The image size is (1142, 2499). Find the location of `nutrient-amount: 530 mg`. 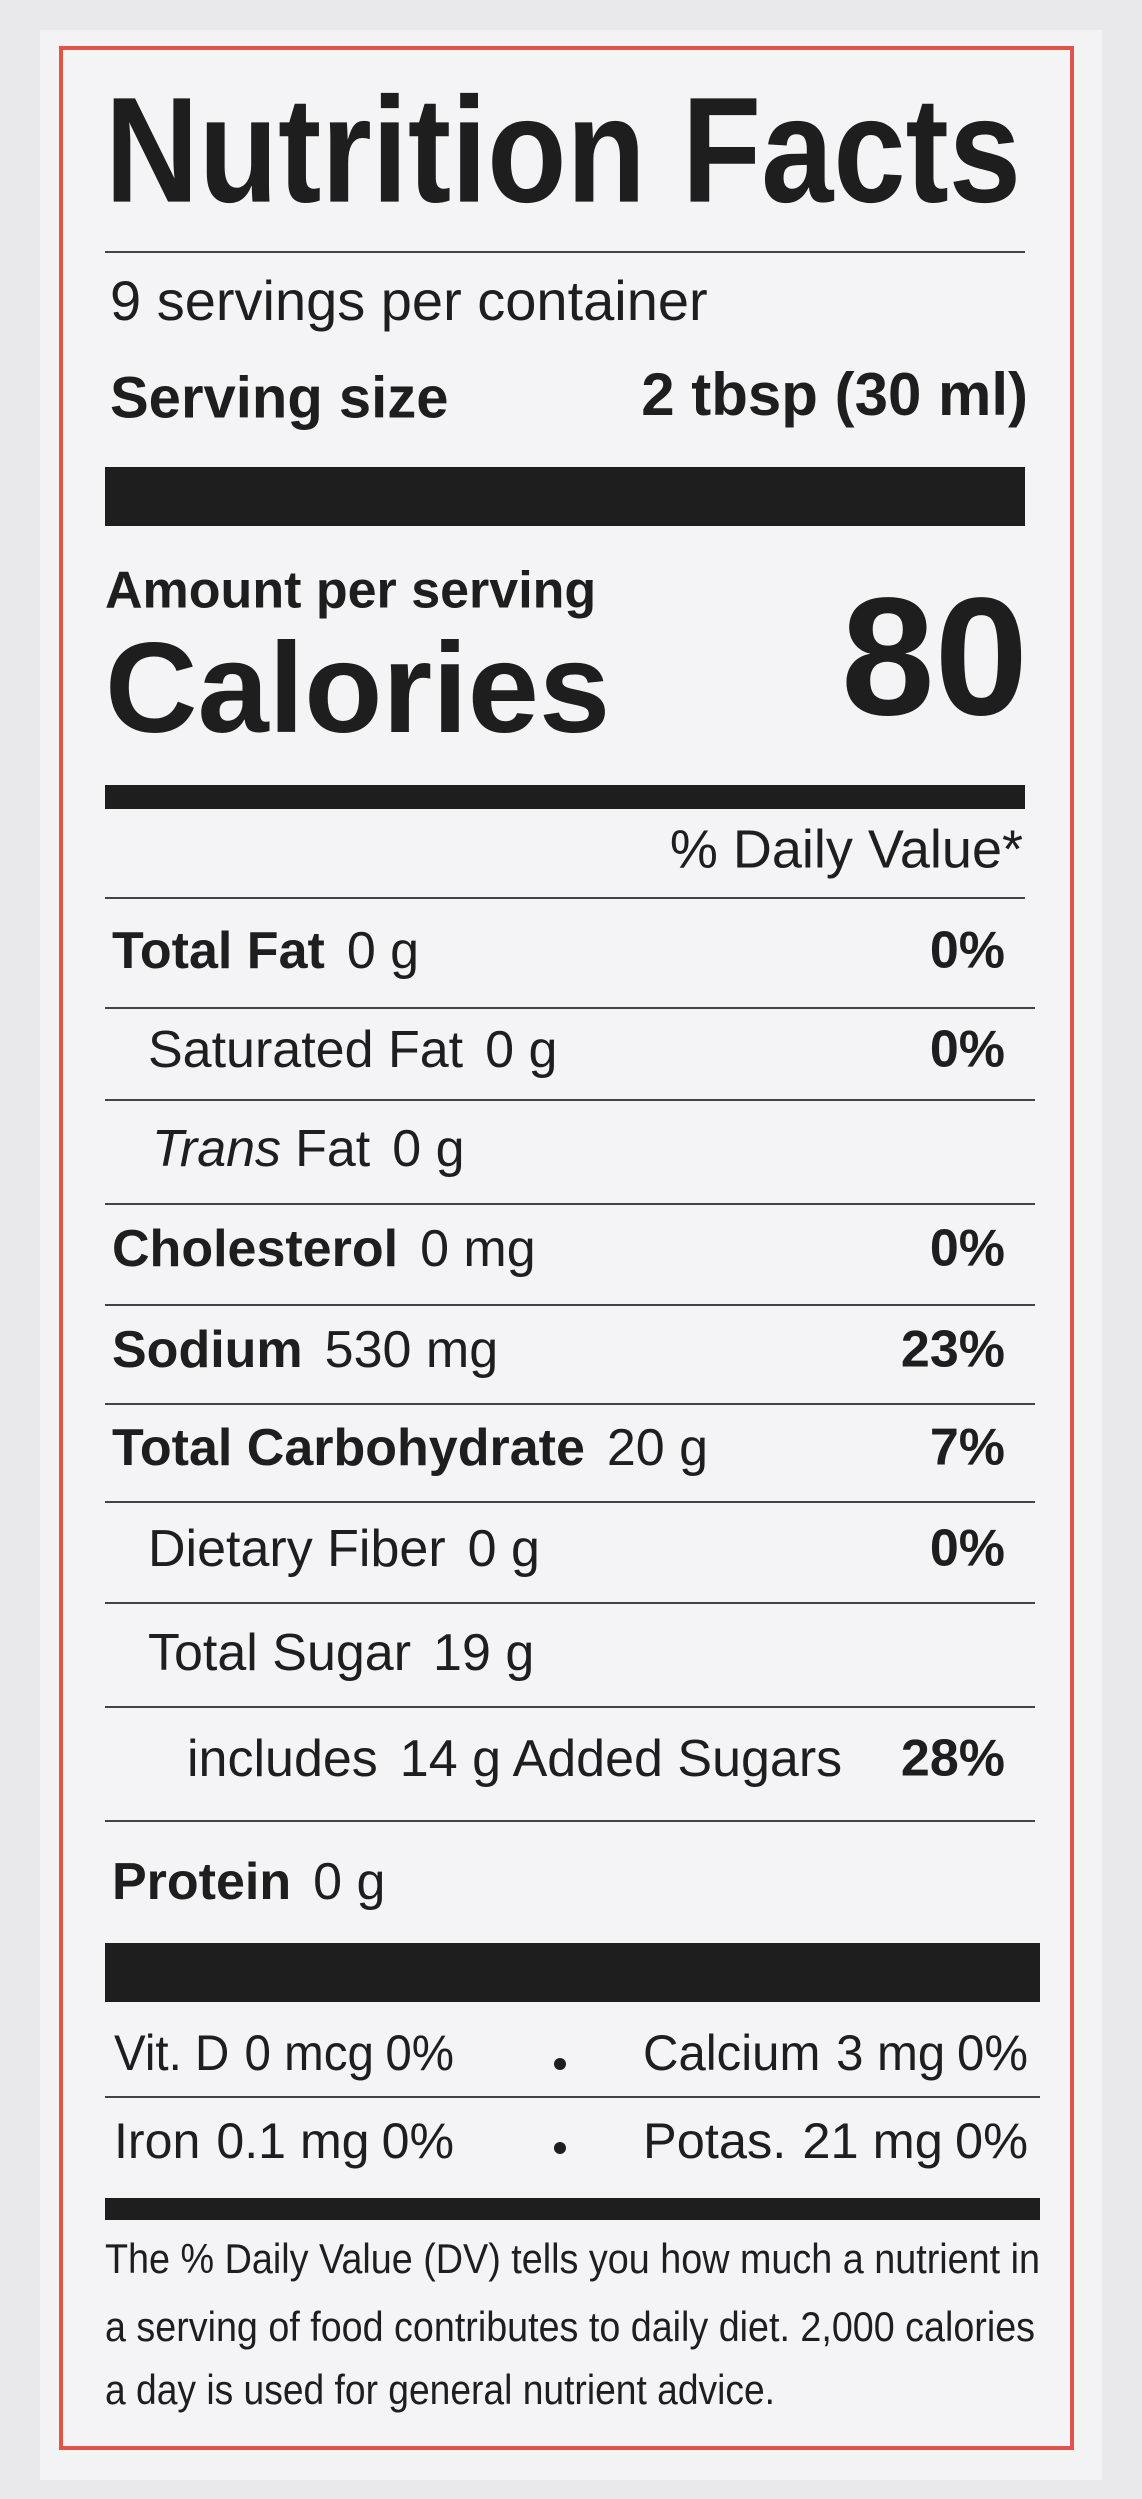

nutrient-amount: 530 mg is located at coordinates (411, 1350).